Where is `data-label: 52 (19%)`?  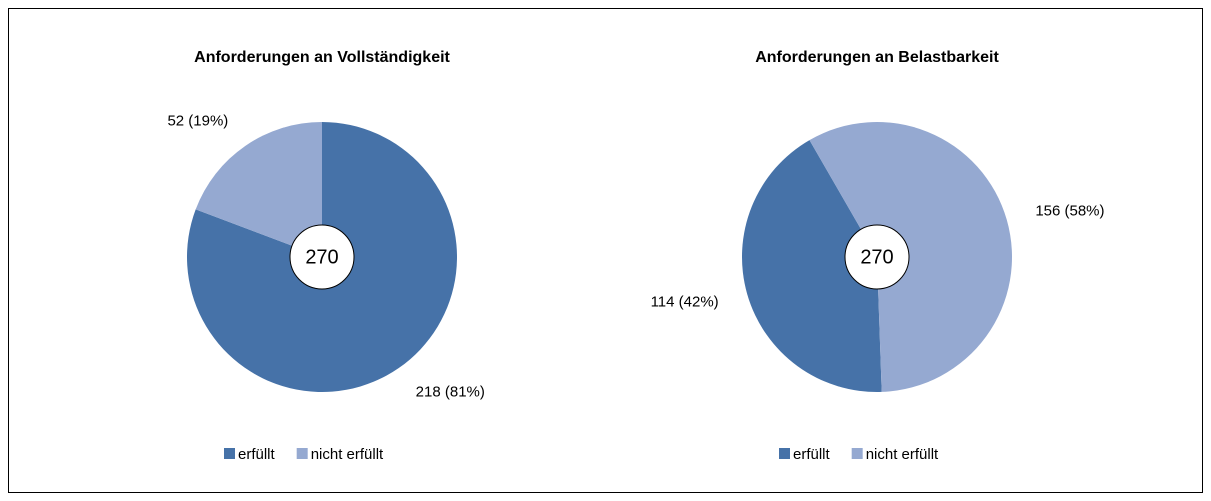 data-label: 52 (19%) is located at coordinates (197, 121).